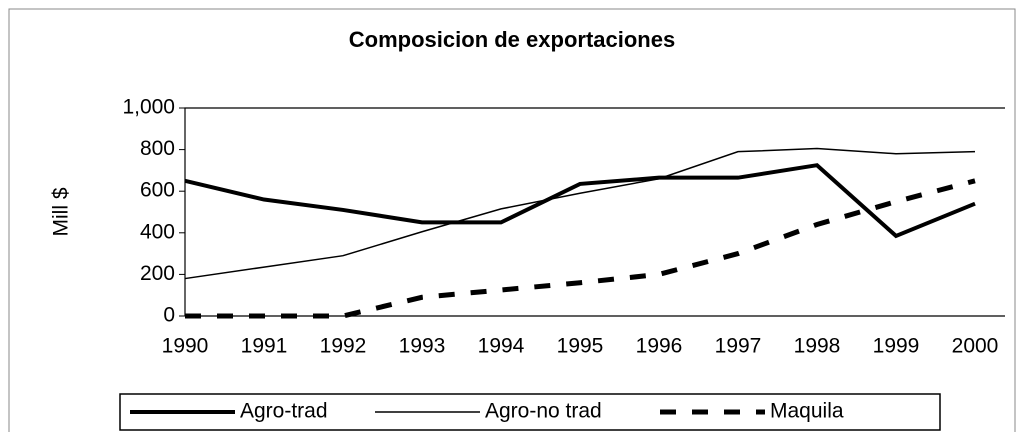 The width and height of the screenshot is (1023, 432). What do you see at coordinates (807, 411) in the screenshot?
I see `legend-label: Maquila` at bounding box center [807, 411].